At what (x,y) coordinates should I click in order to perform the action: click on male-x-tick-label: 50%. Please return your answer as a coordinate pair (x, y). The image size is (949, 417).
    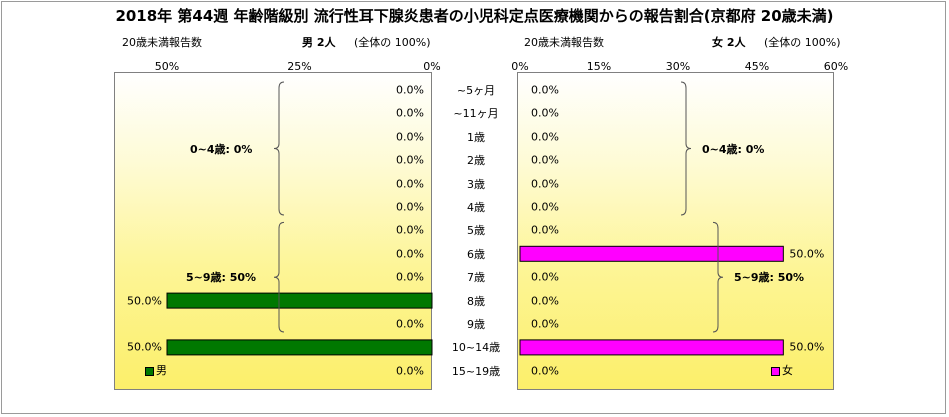
    Looking at the image, I should click on (167, 66).